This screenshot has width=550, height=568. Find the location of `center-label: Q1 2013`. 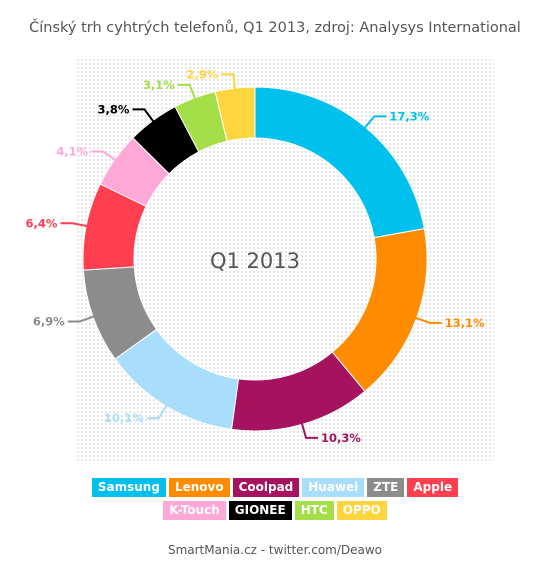

center-label: Q1 2013 is located at coordinates (255, 261).